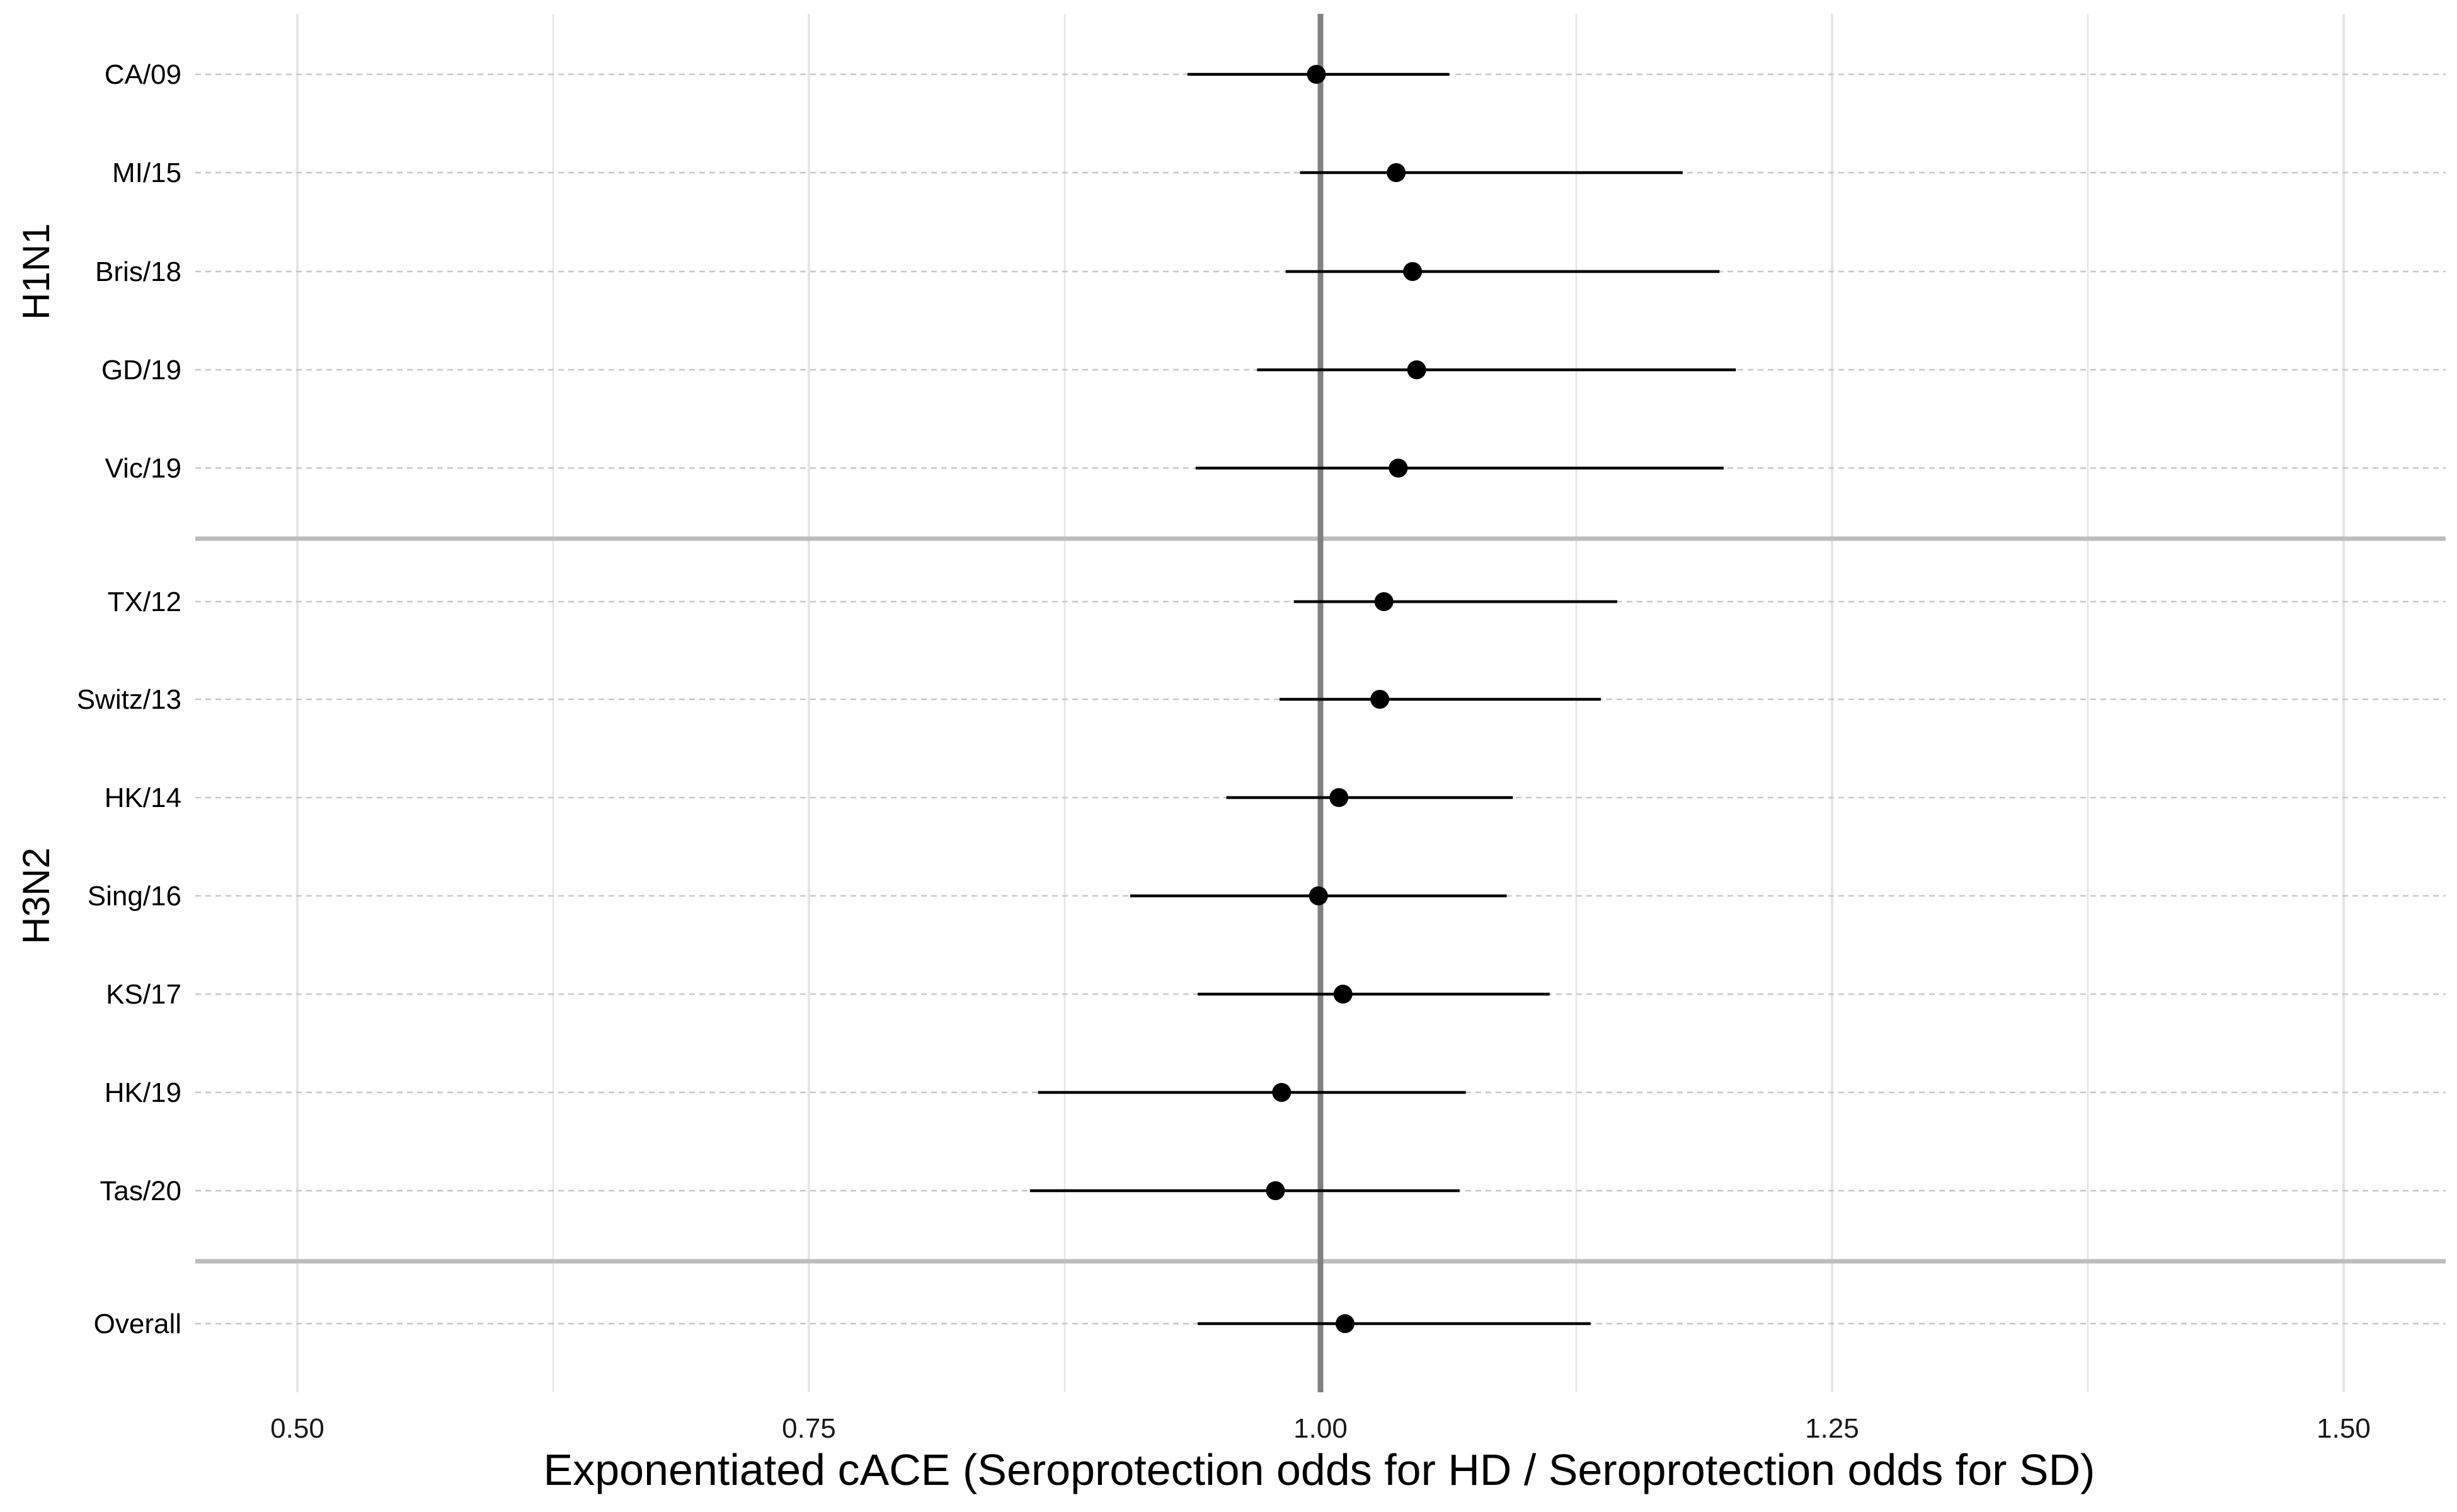 The width and height of the screenshot is (2457, 1512). I want to click on x-axis-tick-labels: 0.50 0.75 1.00 1.25 1.50, so click(1320, 1428).